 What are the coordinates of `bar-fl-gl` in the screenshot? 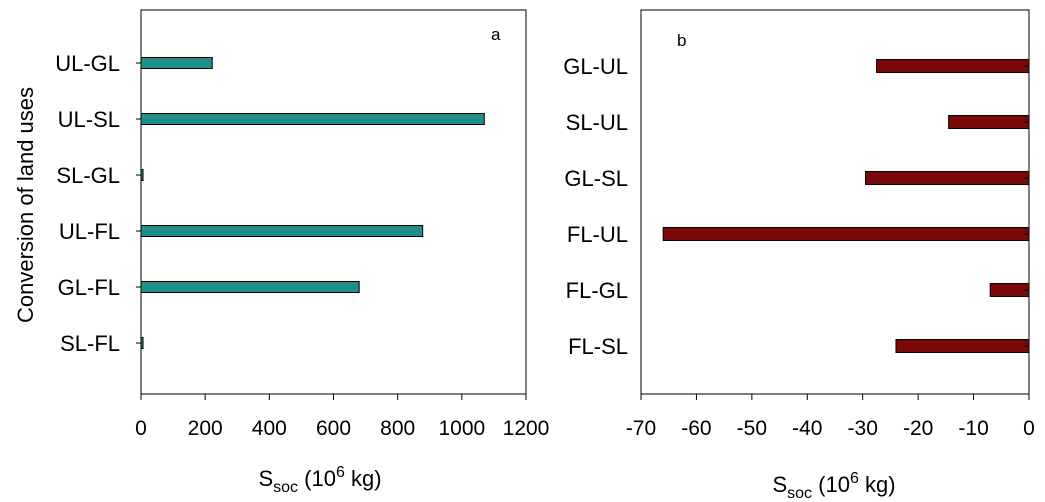 It's located at (1009, 290).